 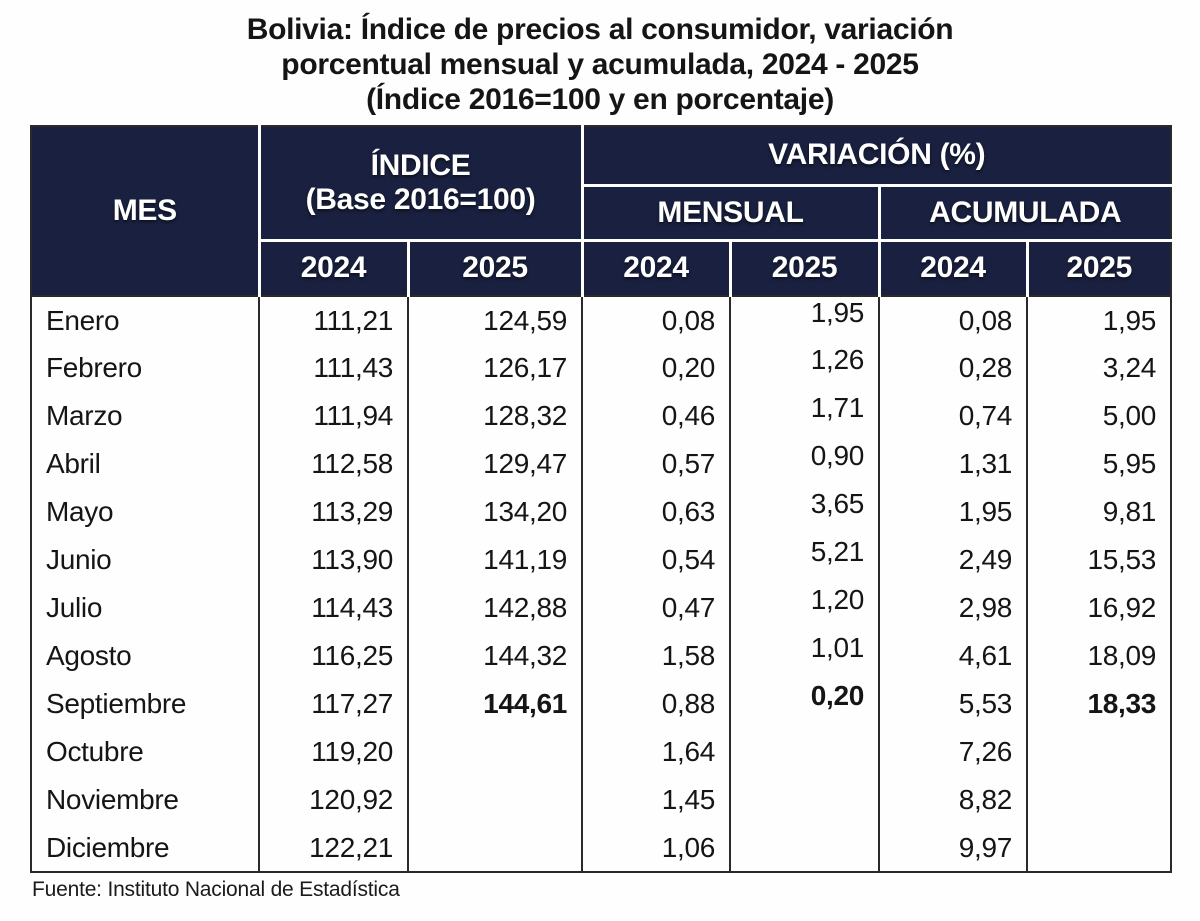 I want to click on cell-mensual-2025: 1,71, so click(x=805, y=416).